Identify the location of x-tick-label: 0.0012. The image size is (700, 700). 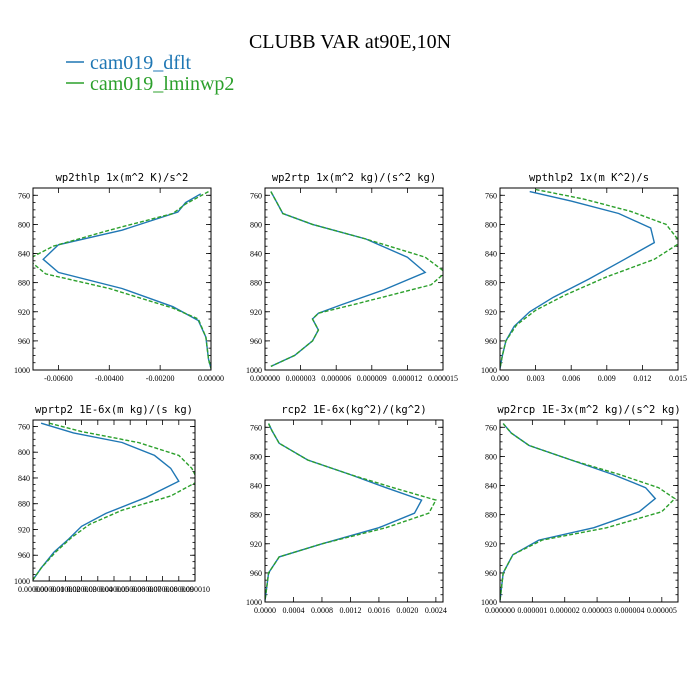
(350, 610).